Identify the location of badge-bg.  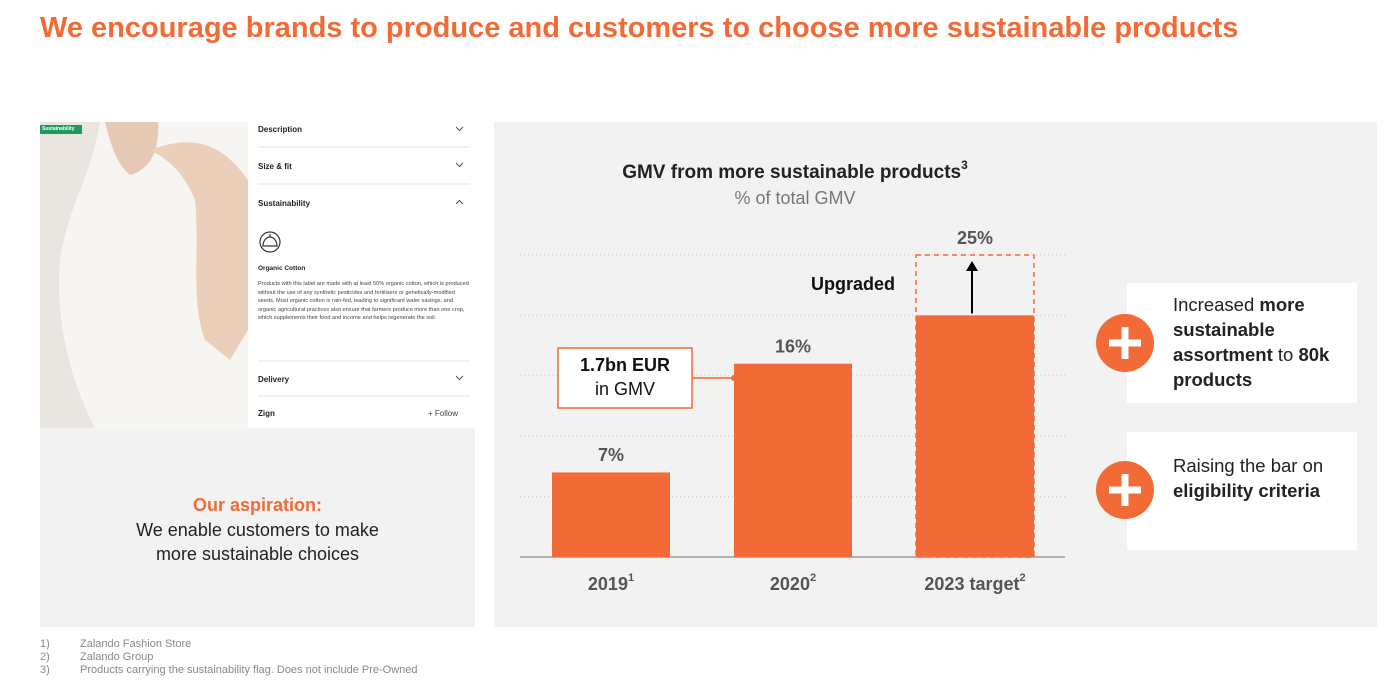
(61, 129).